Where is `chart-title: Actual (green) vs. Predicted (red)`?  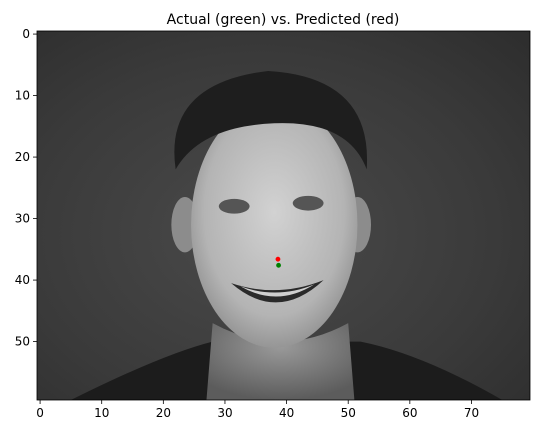
chart-title: Actual (green) vs. Predicted (red) is located at coordinates (283, 20).